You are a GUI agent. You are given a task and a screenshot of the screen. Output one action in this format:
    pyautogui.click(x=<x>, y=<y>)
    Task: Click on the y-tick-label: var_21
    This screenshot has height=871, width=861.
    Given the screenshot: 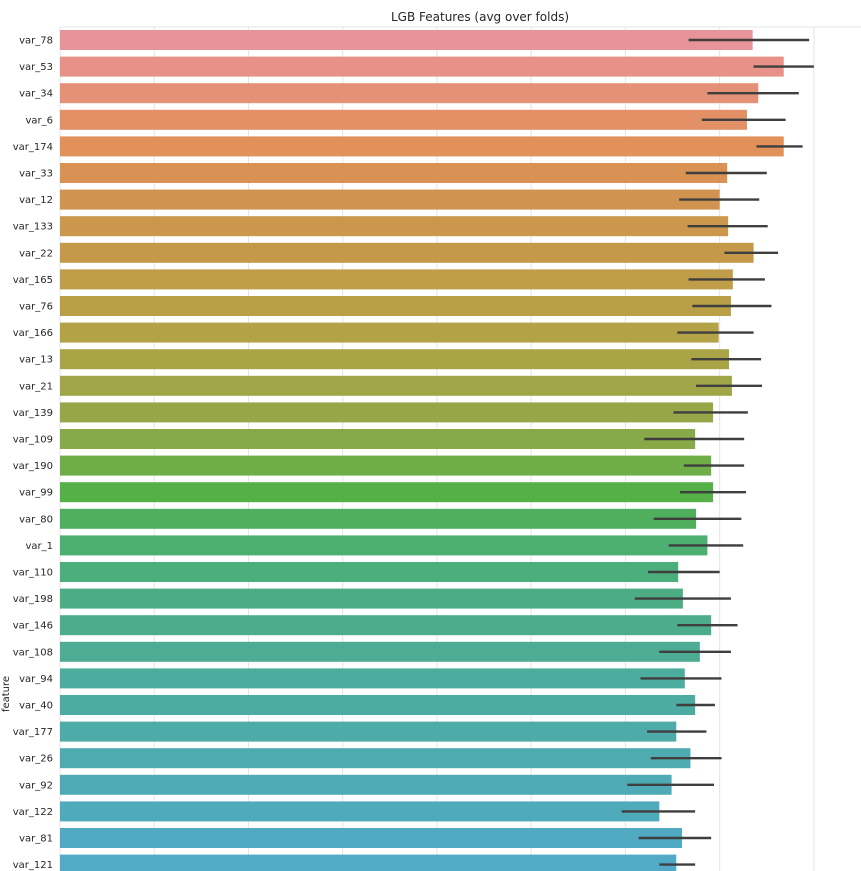 What is the action you would take?
    pyautogui.click(x=36, y=386)
    